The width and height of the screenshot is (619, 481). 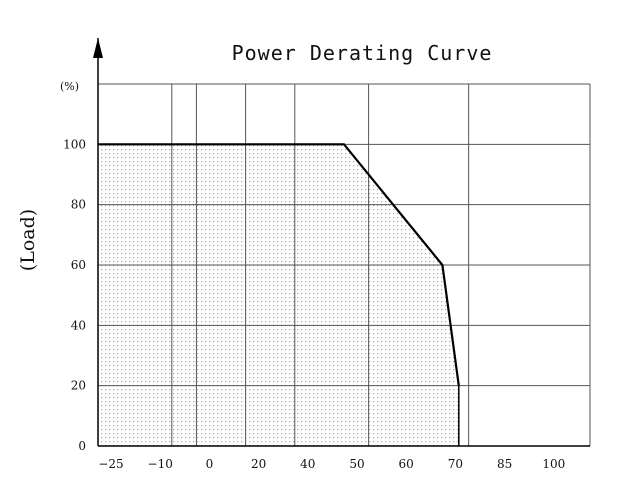 What do you see at coordinates (98, 48) in the screenshot?
I see `y-axis-arrow` at bounding box center [98, 48].